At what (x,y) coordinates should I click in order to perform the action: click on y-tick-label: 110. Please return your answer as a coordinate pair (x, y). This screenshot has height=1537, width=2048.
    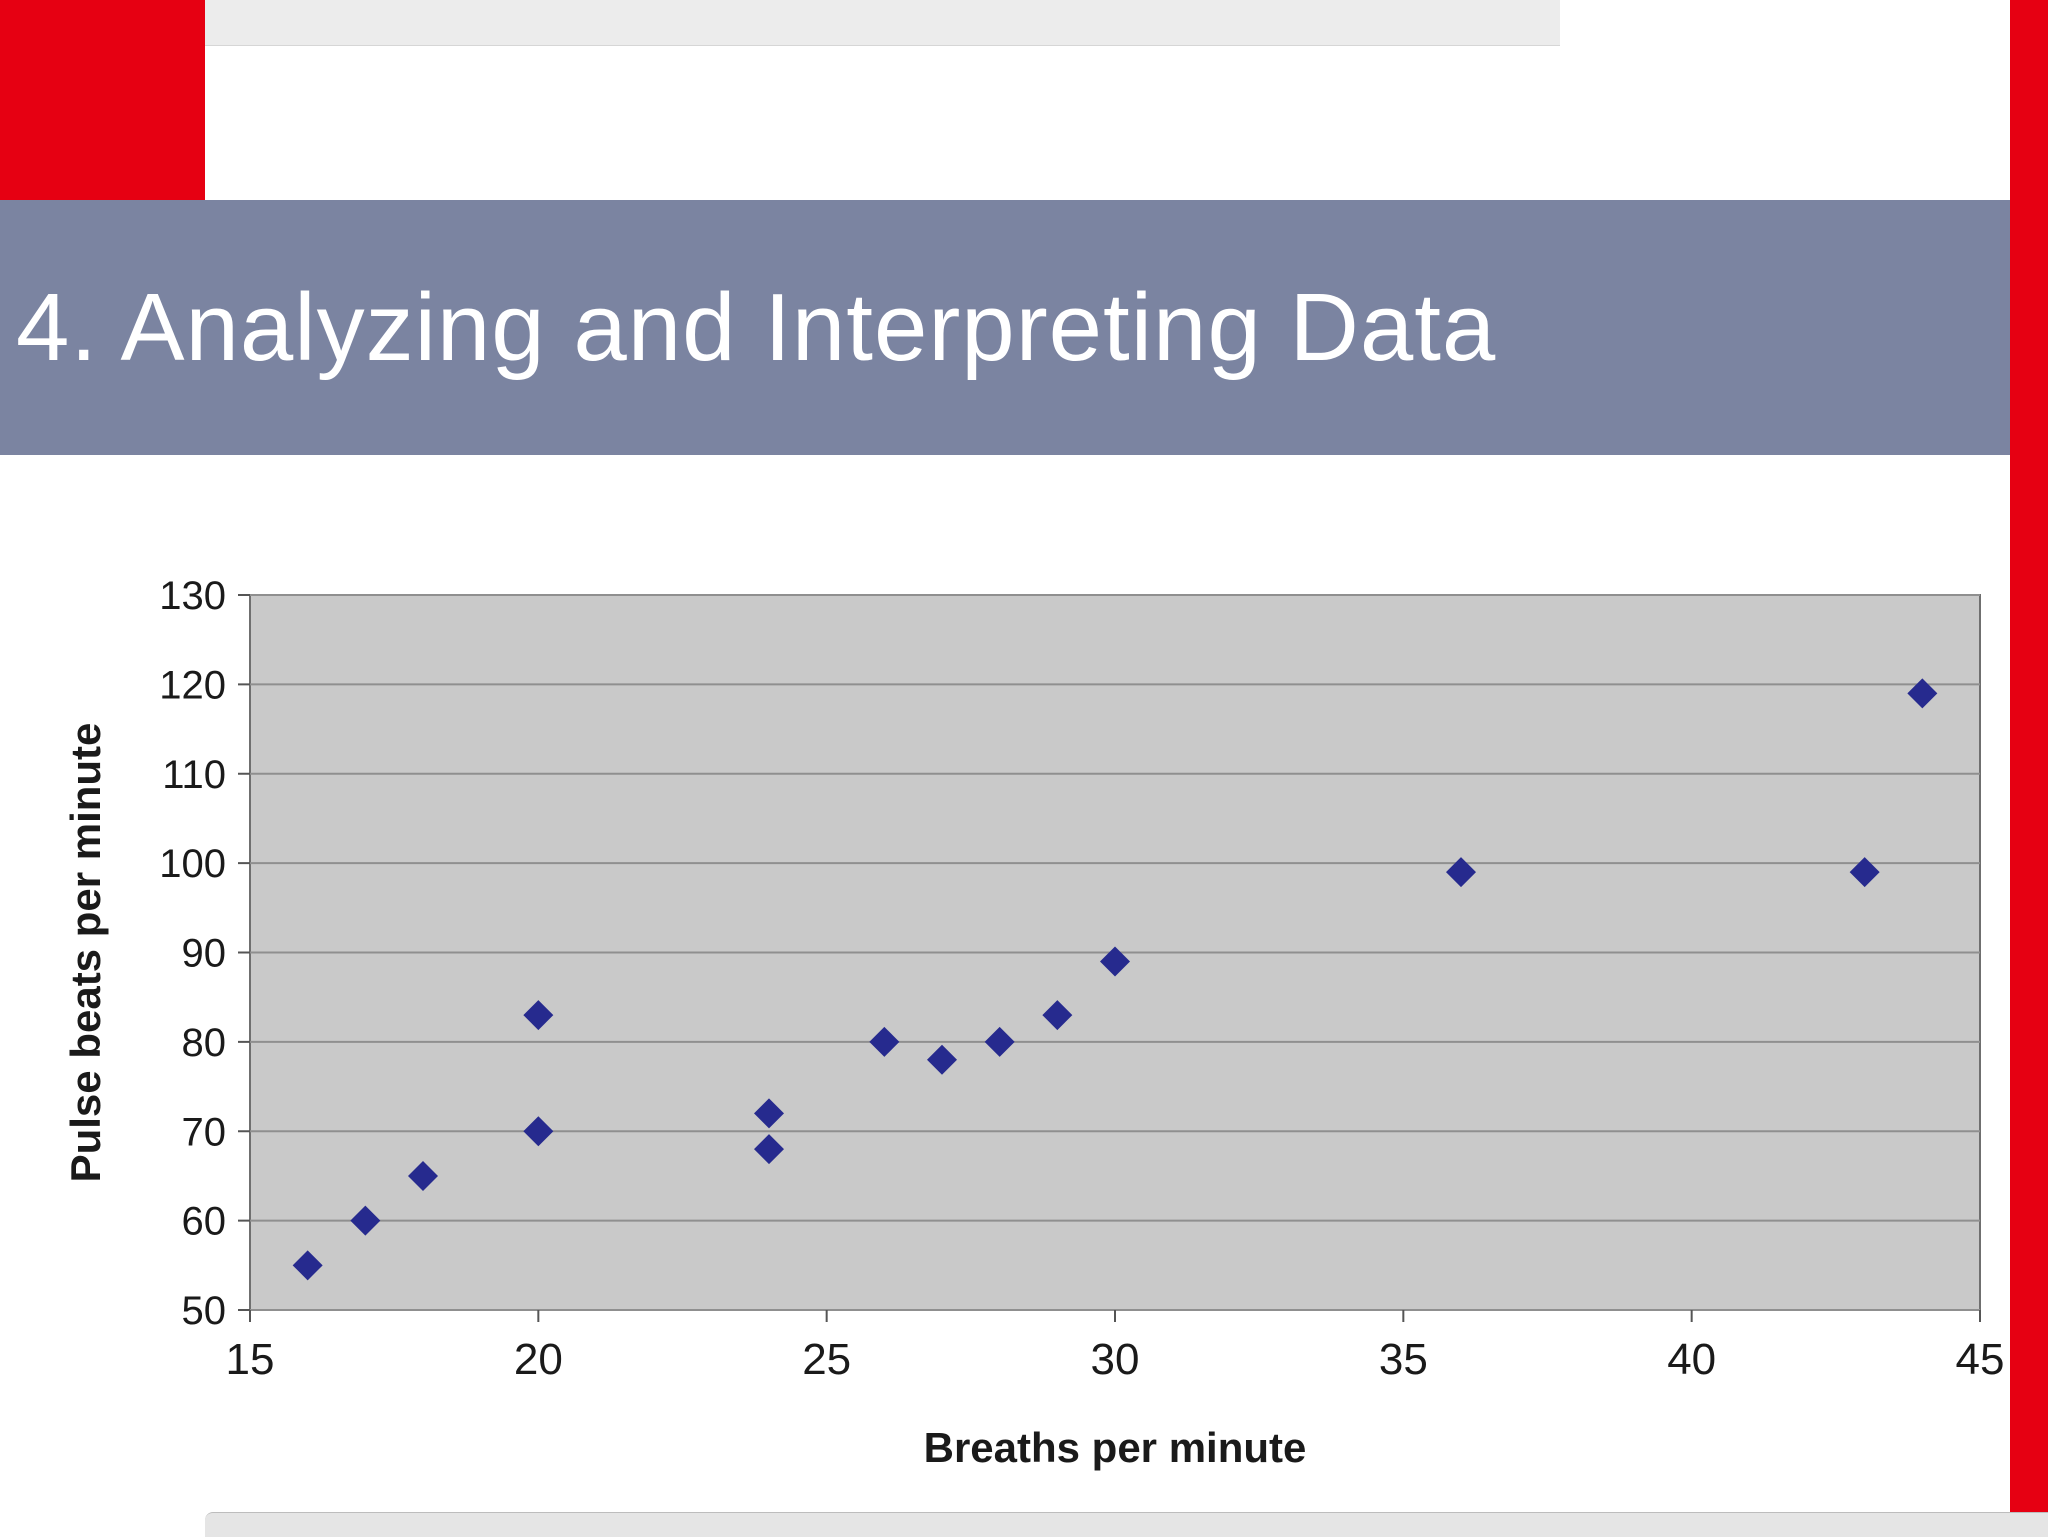
    Looking at the image, I should click on (194, 775).